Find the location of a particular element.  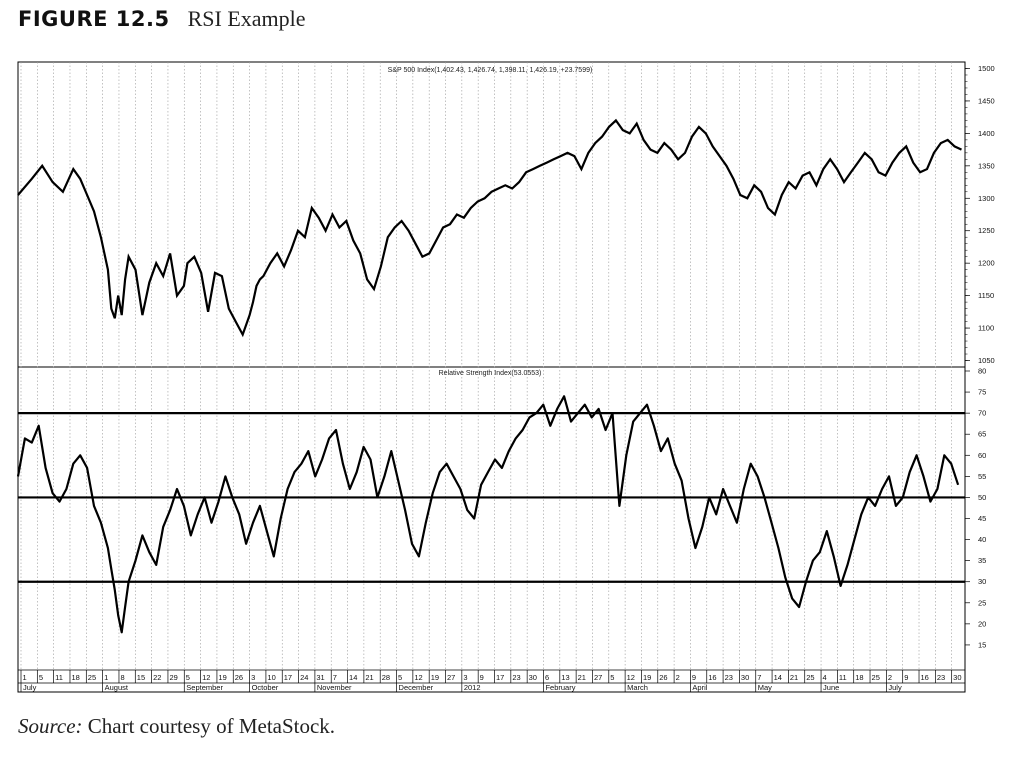

month-label: February is located at coordinates (560, 687).